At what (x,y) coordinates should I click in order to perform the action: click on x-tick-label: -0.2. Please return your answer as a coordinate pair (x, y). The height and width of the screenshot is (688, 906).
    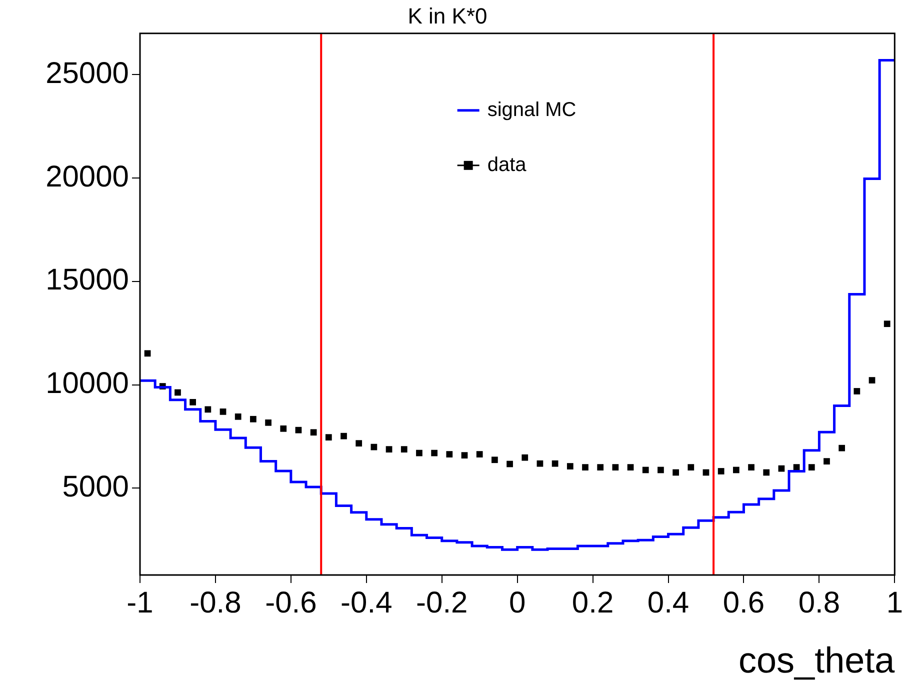
    Looking at the image, I should click on (442, 603).